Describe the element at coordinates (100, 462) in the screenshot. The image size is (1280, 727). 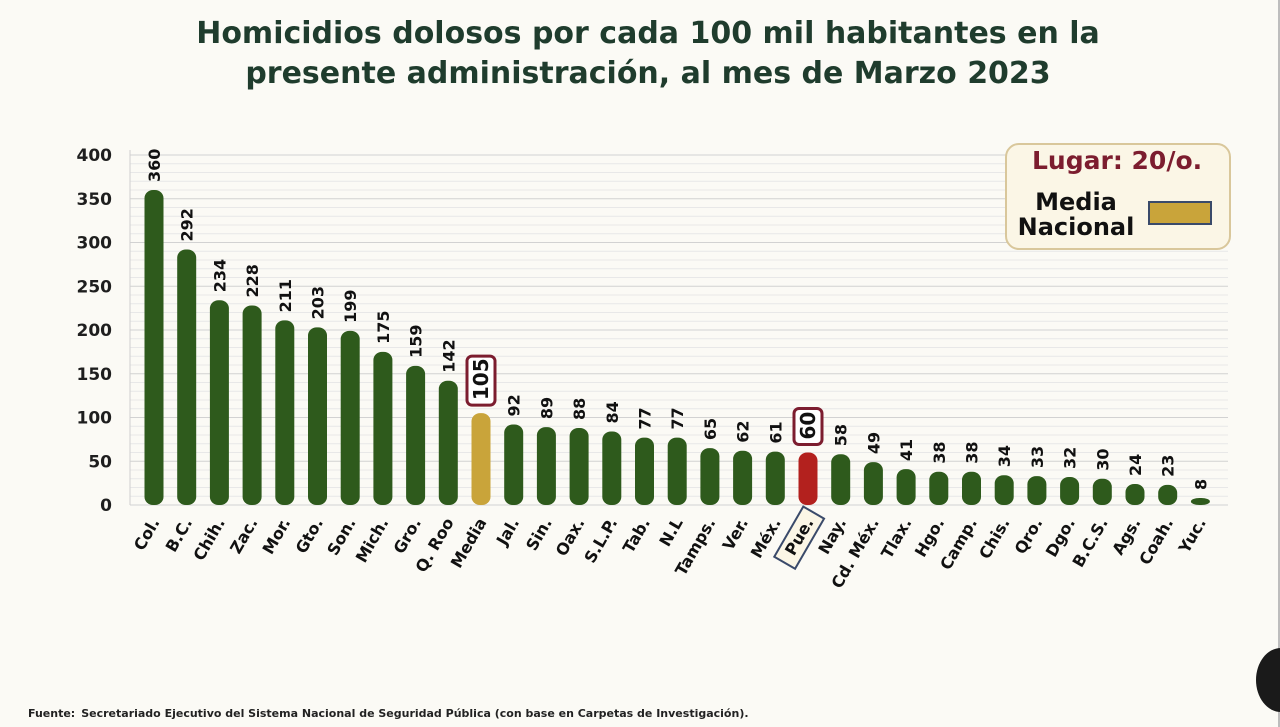
I see `y-tick-label: 50` at that location.